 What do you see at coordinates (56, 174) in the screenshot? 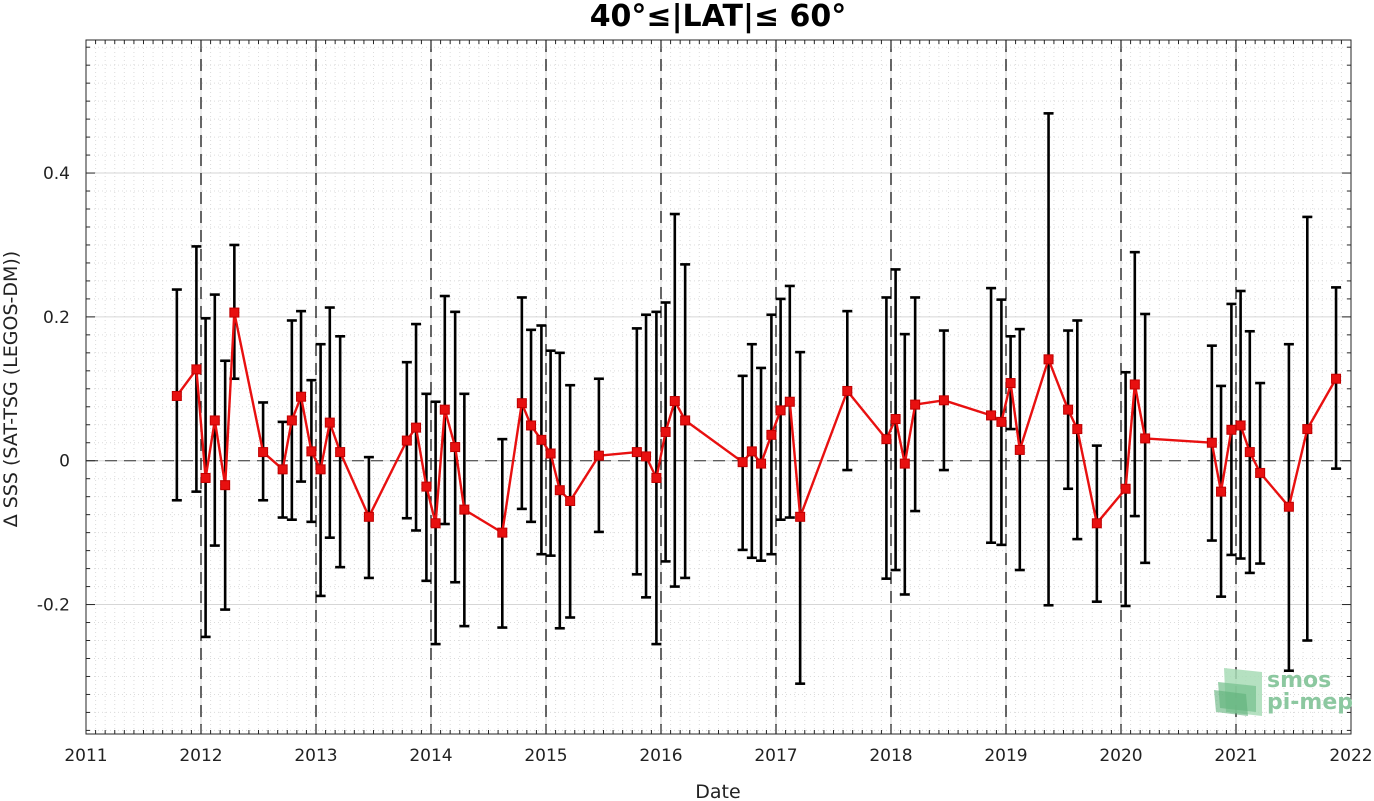
I see `y-tick-label: 0.4` at bounding box center [56, 174].